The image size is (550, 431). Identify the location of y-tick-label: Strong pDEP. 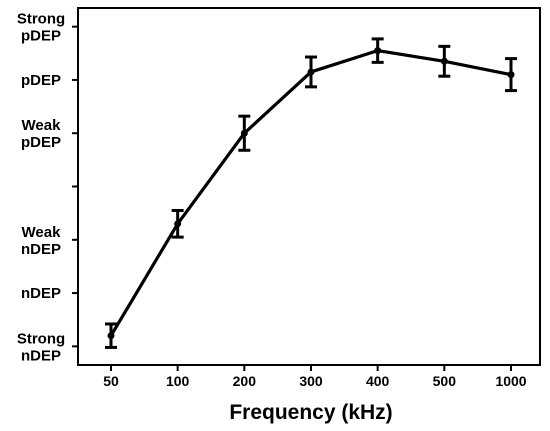
(41, 28).